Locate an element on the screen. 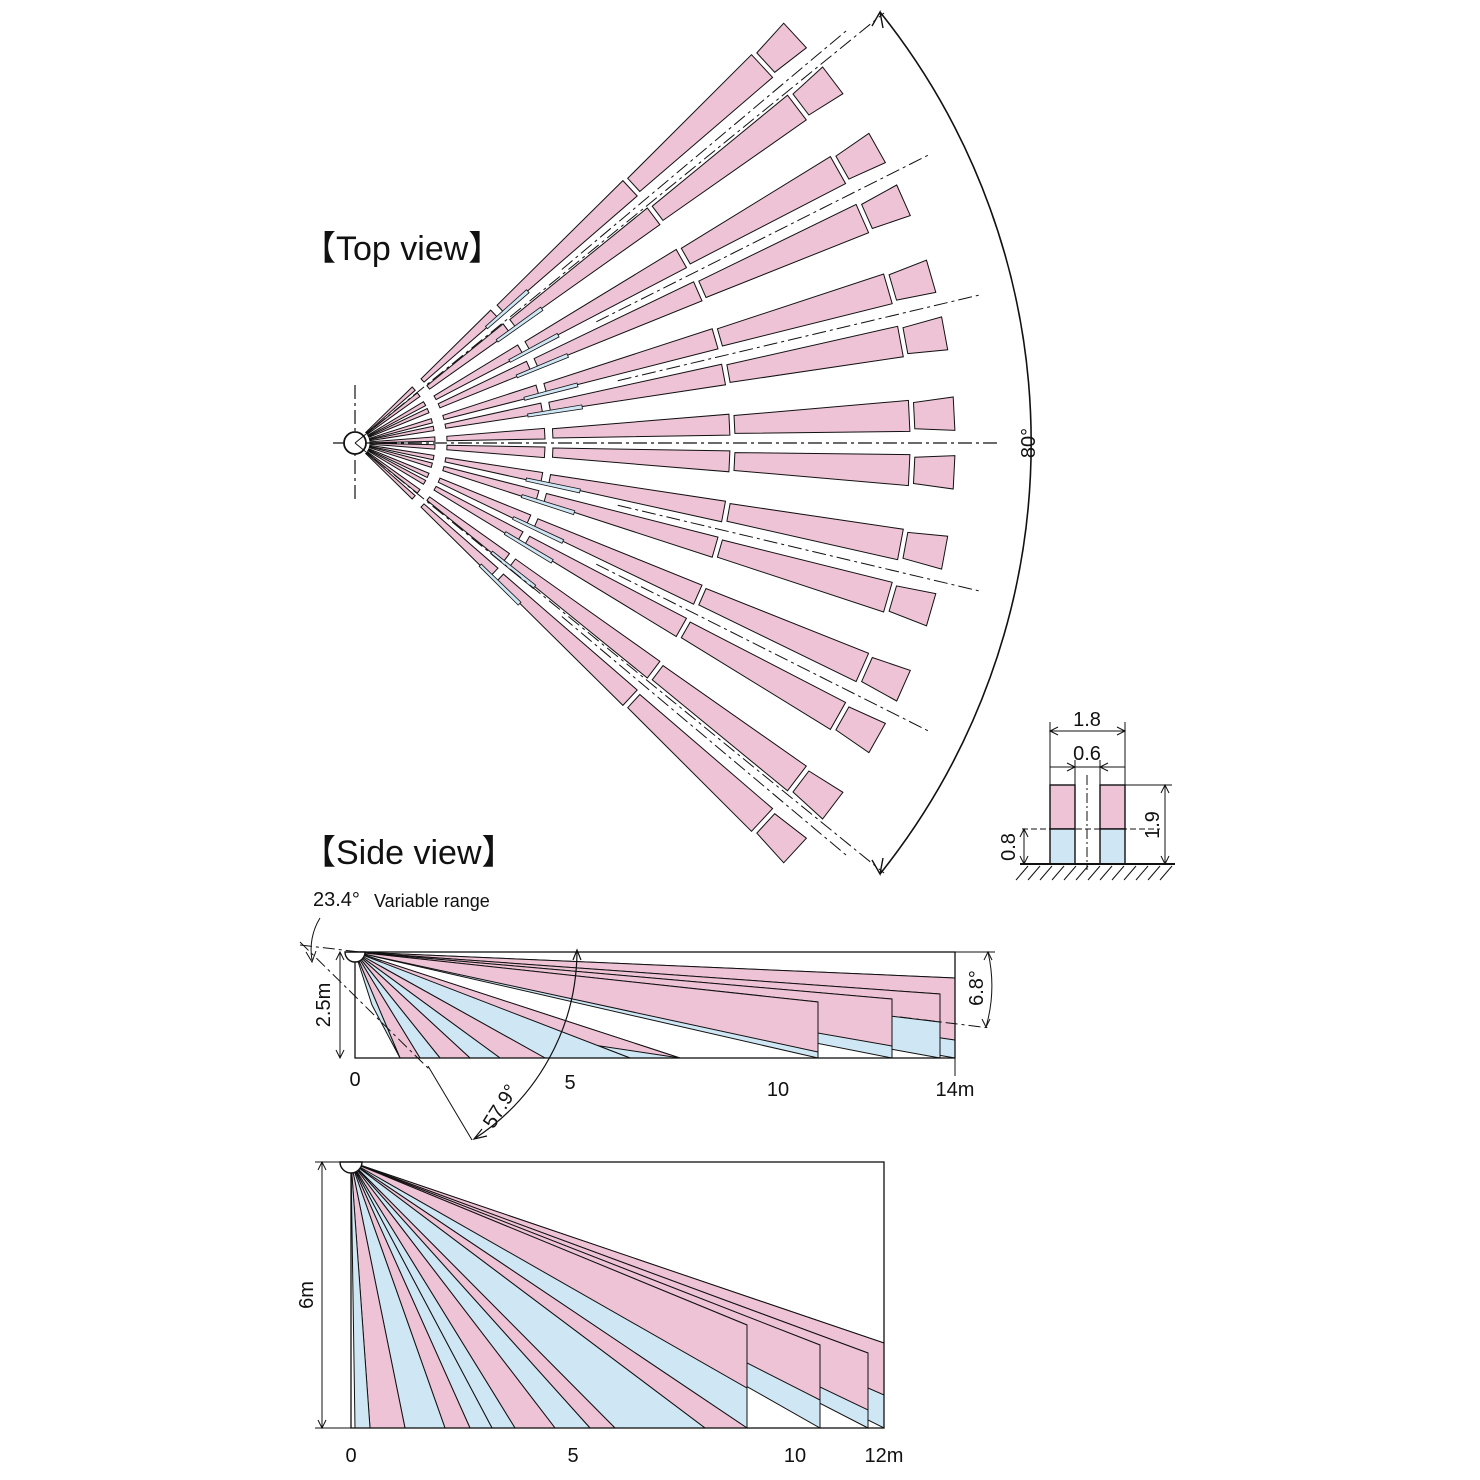  fan-edge-lower is located at coordinates (619, 658).